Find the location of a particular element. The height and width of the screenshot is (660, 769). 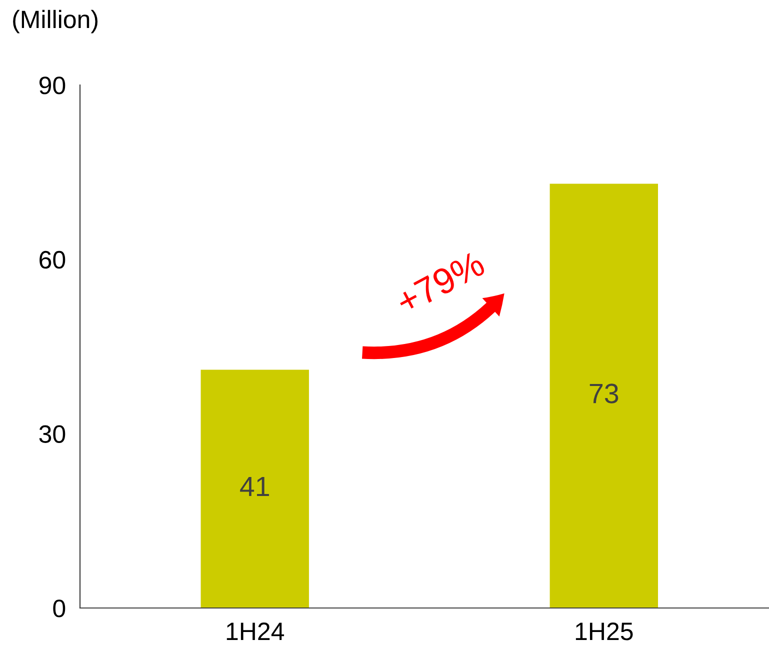

y-tick-label: 0 is located at coordinates (59, 609).